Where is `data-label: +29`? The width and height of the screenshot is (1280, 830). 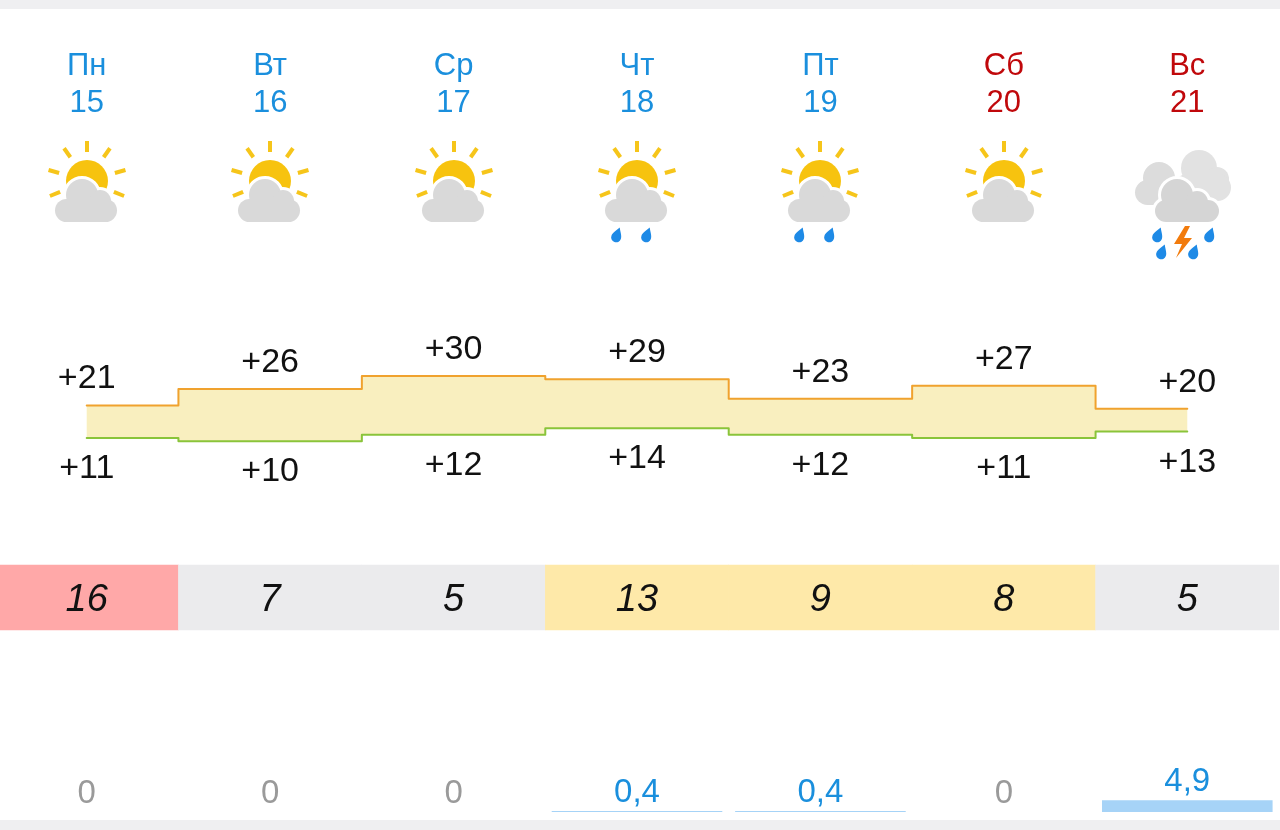 data-label: +29 is located at coordinates (637, 350).